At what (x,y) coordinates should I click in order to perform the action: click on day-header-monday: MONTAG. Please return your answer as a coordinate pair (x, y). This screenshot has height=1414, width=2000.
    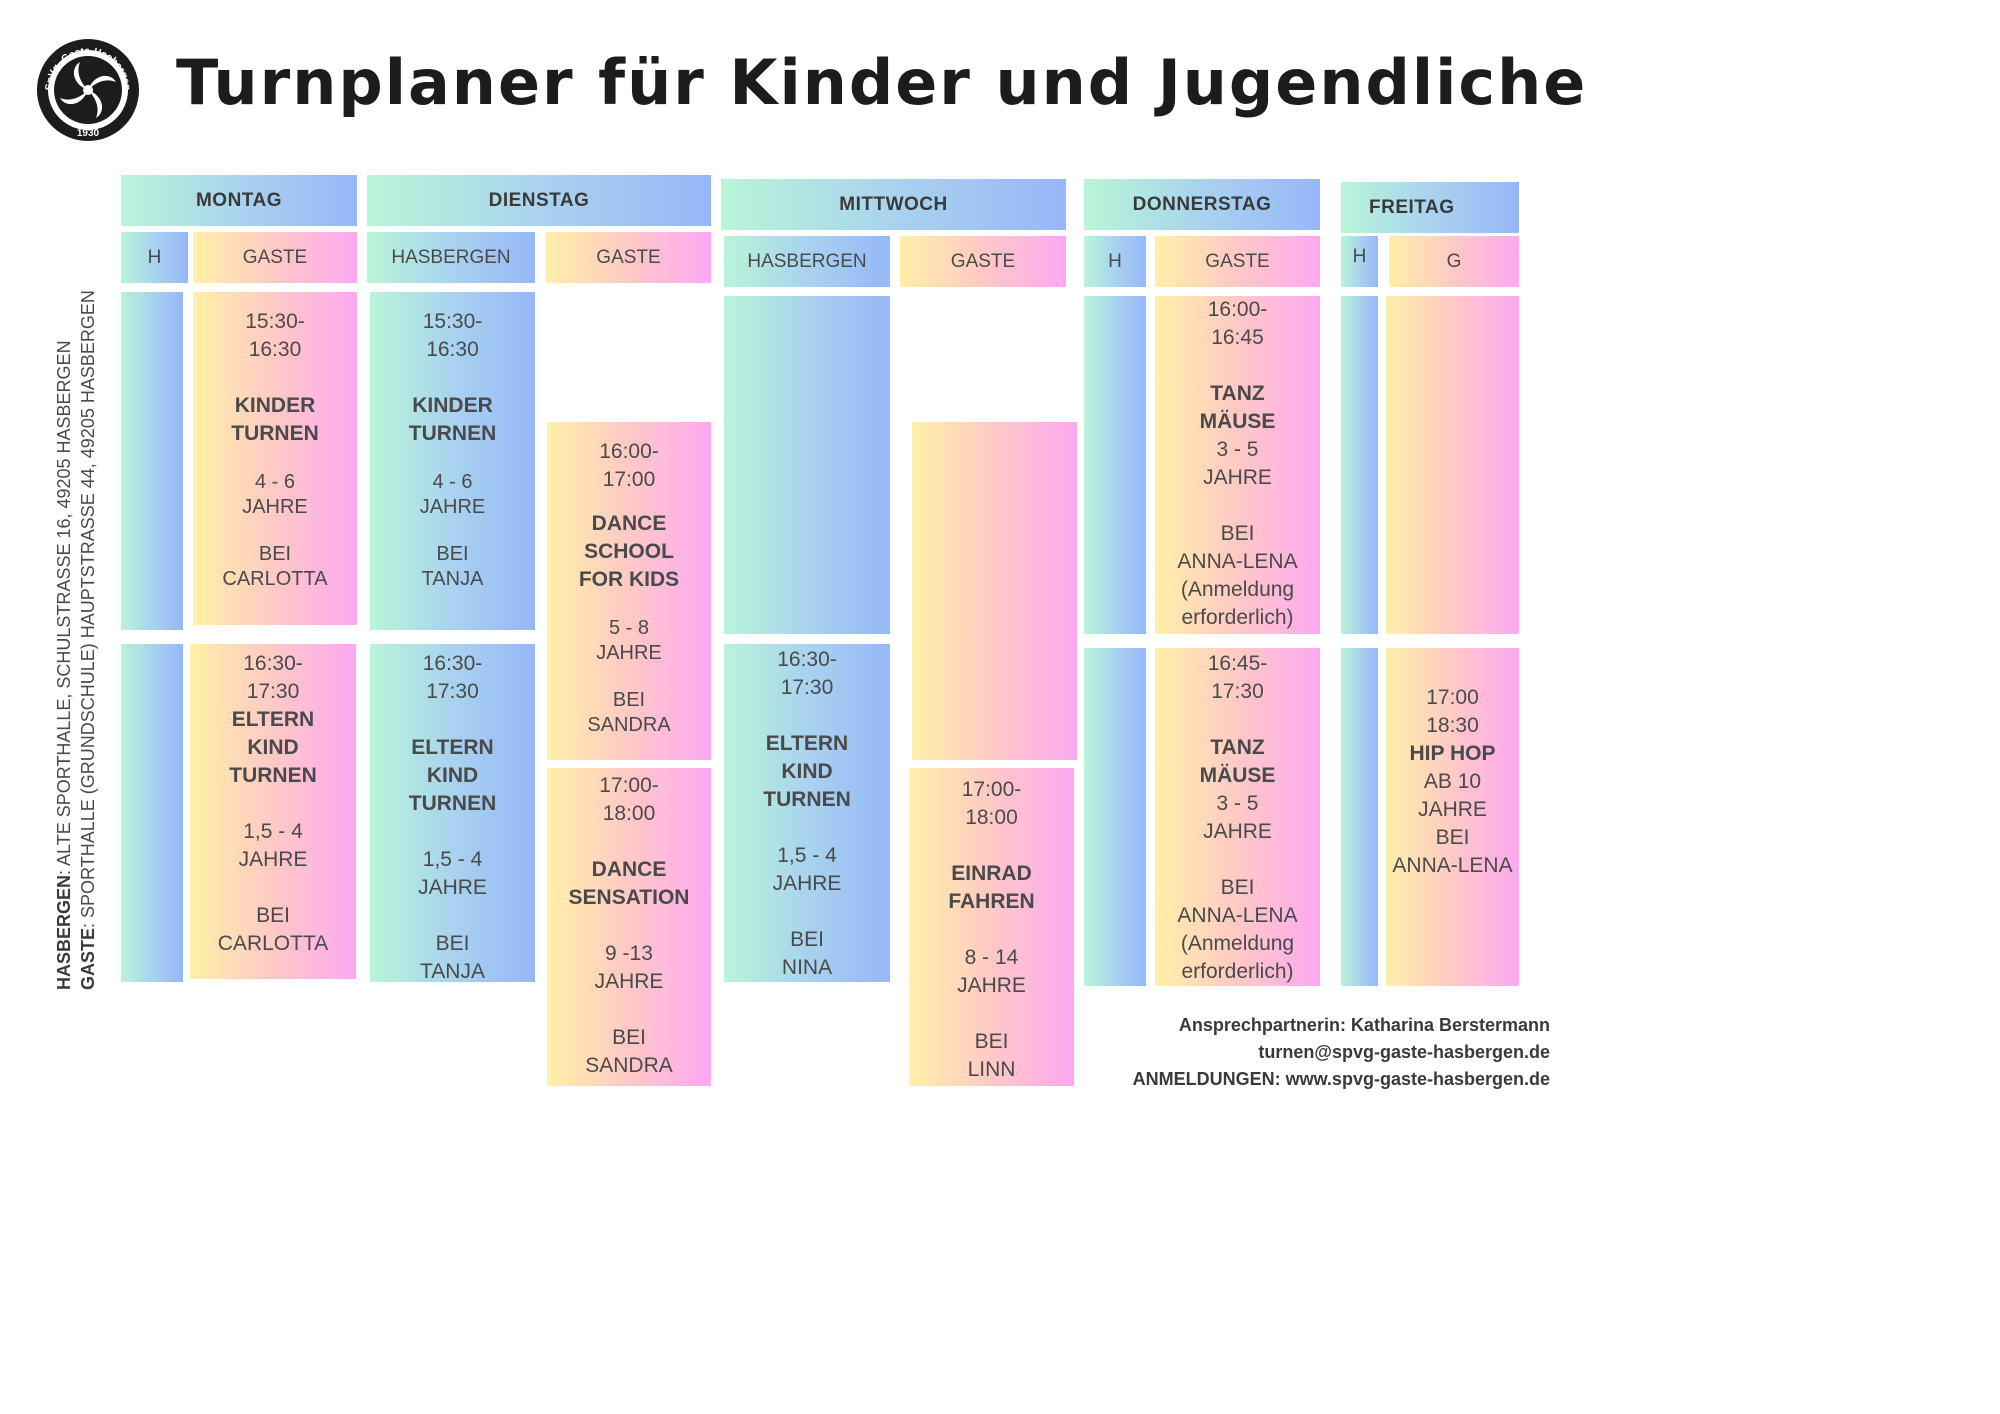
    Looking at the image, I should click on (239, 200).